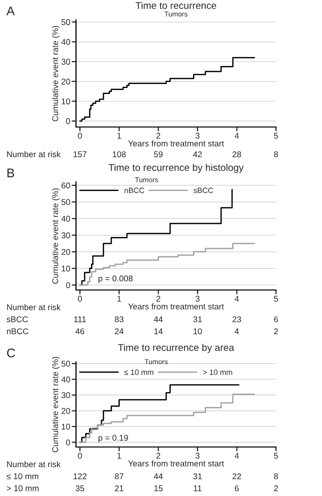  What do you see at coordinates (119, 476) in the screenshot?
I see `text: 87` at bounding box center [119, 476].